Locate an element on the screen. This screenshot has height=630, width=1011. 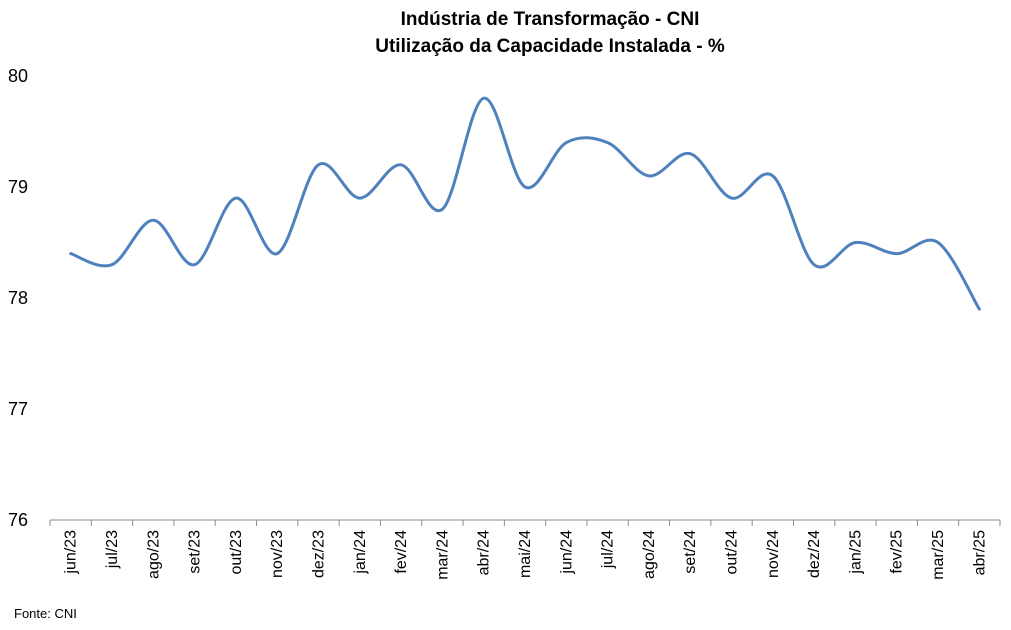
x-tick-label: set/24 is located at coordinates (690, 552).